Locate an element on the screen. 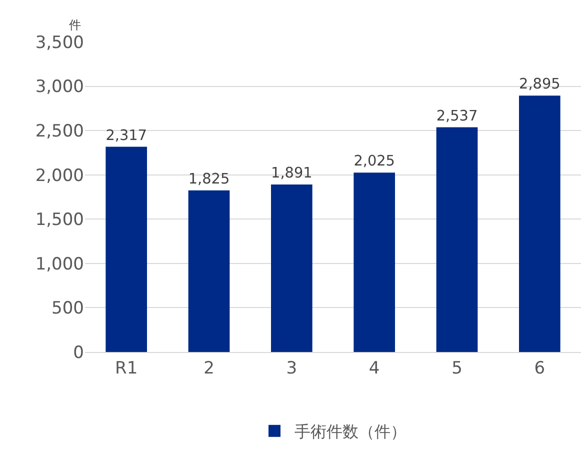 This screenshot has height=453, width=586. y-axis-title: 件 is located at coordinates (75, 25).